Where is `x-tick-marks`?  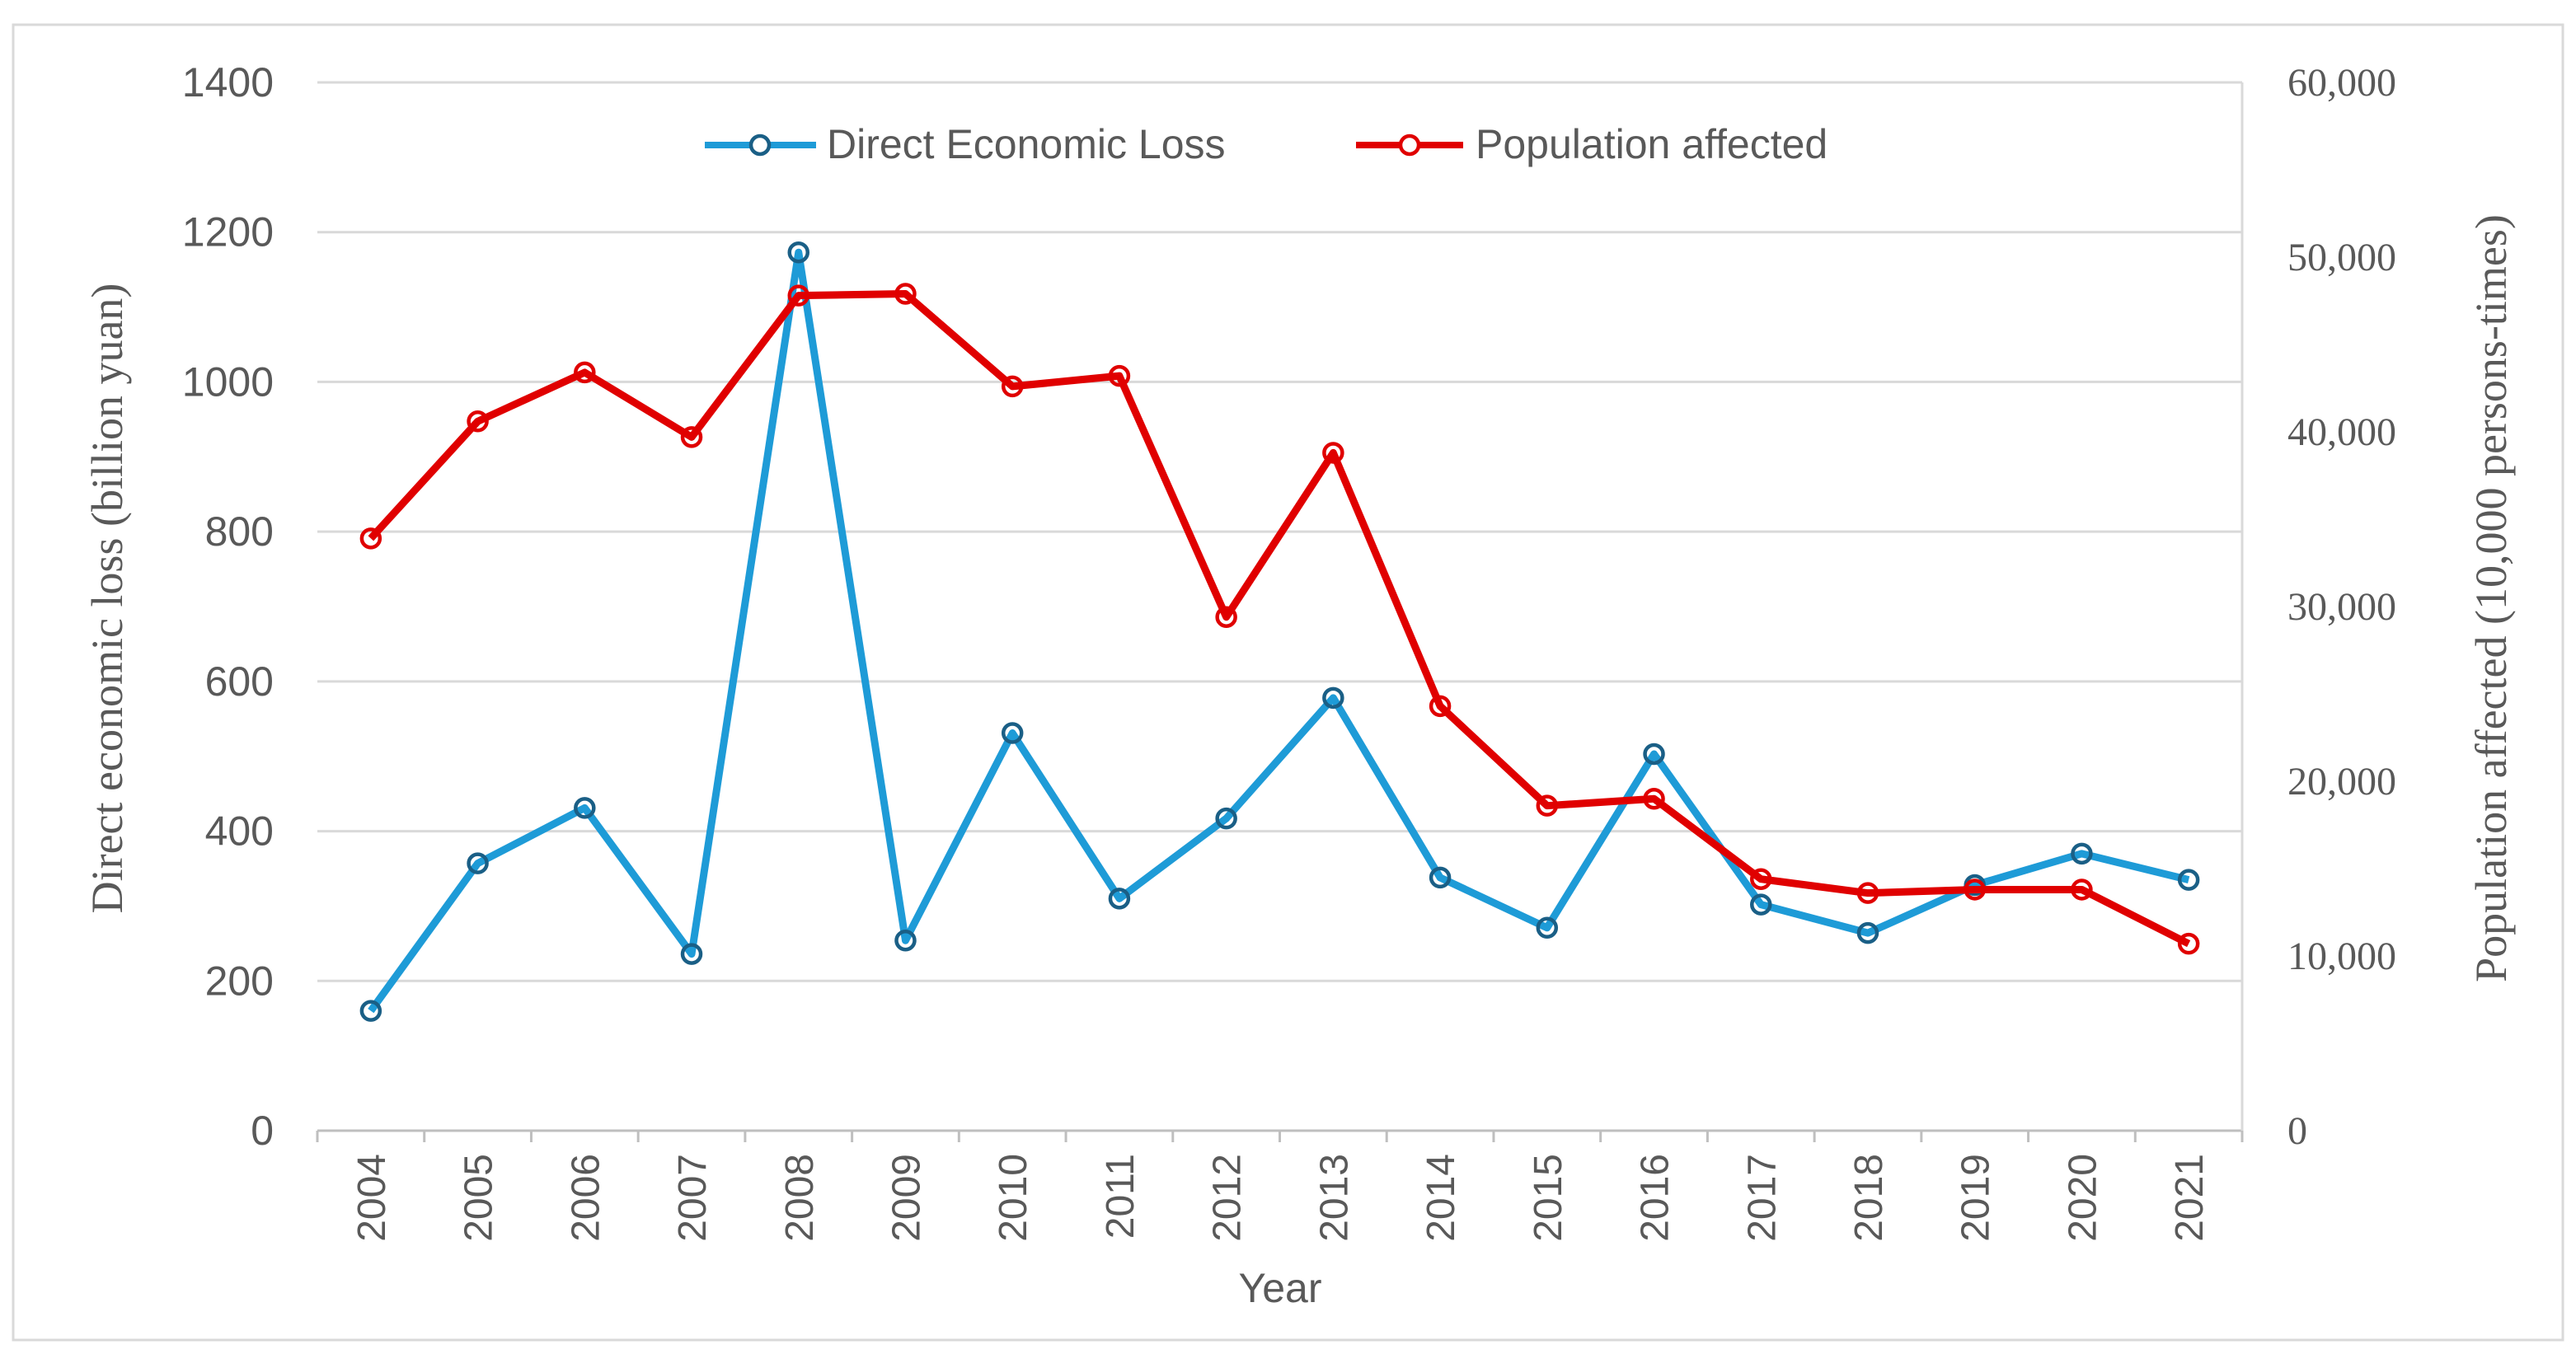 x-tick-marks is located at coordinates (1280, 1136).